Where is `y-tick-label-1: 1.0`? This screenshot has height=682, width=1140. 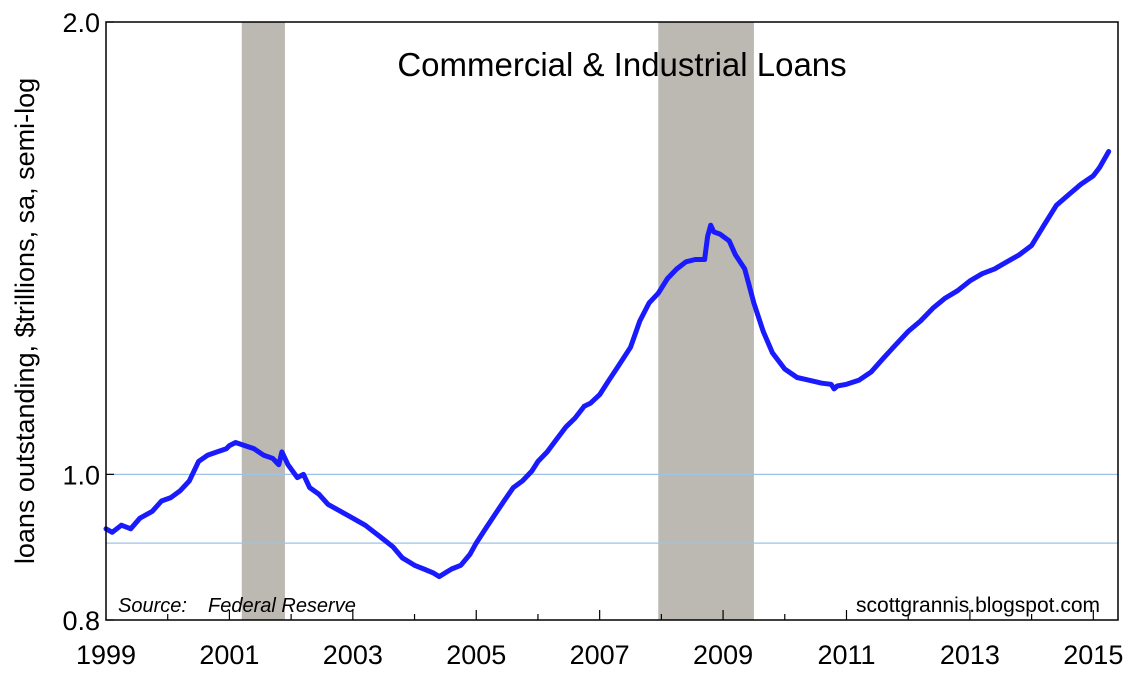
y-tick-label-1: 1.0 is located at coordinates (81, 475).